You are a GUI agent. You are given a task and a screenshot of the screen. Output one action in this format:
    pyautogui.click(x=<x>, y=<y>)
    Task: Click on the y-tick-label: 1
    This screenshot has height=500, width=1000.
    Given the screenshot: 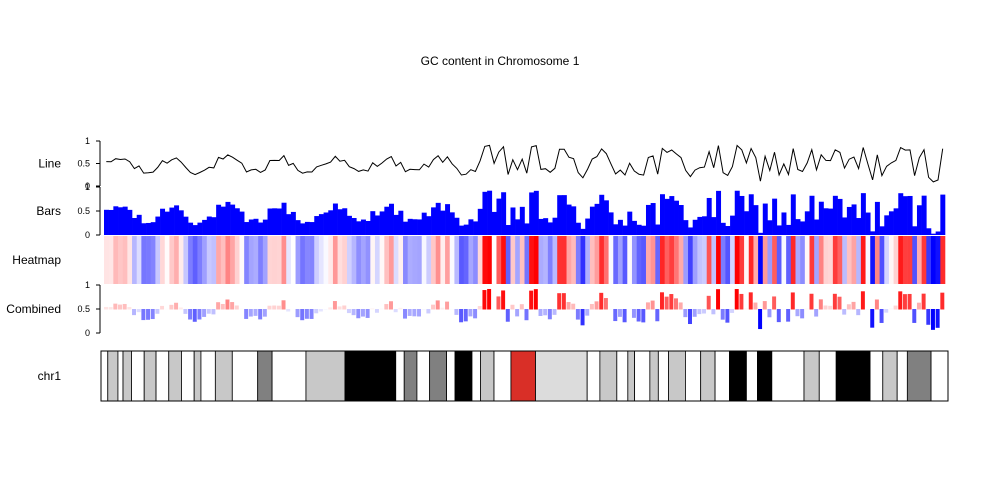 What is the action you would take?
    pyautogui.click(x=87, y=187)
    